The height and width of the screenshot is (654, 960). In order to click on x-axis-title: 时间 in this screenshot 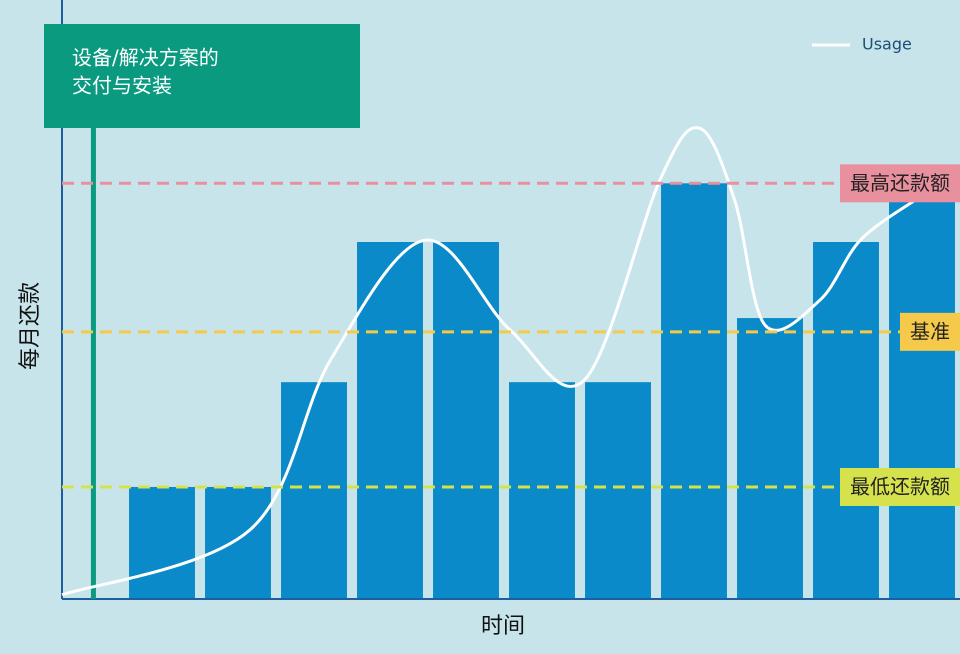, I will do `click(503, 626)`.